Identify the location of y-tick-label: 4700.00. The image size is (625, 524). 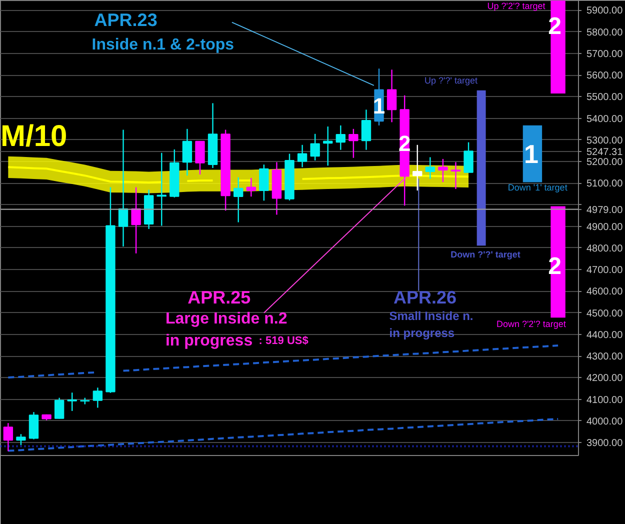
(605, 270).